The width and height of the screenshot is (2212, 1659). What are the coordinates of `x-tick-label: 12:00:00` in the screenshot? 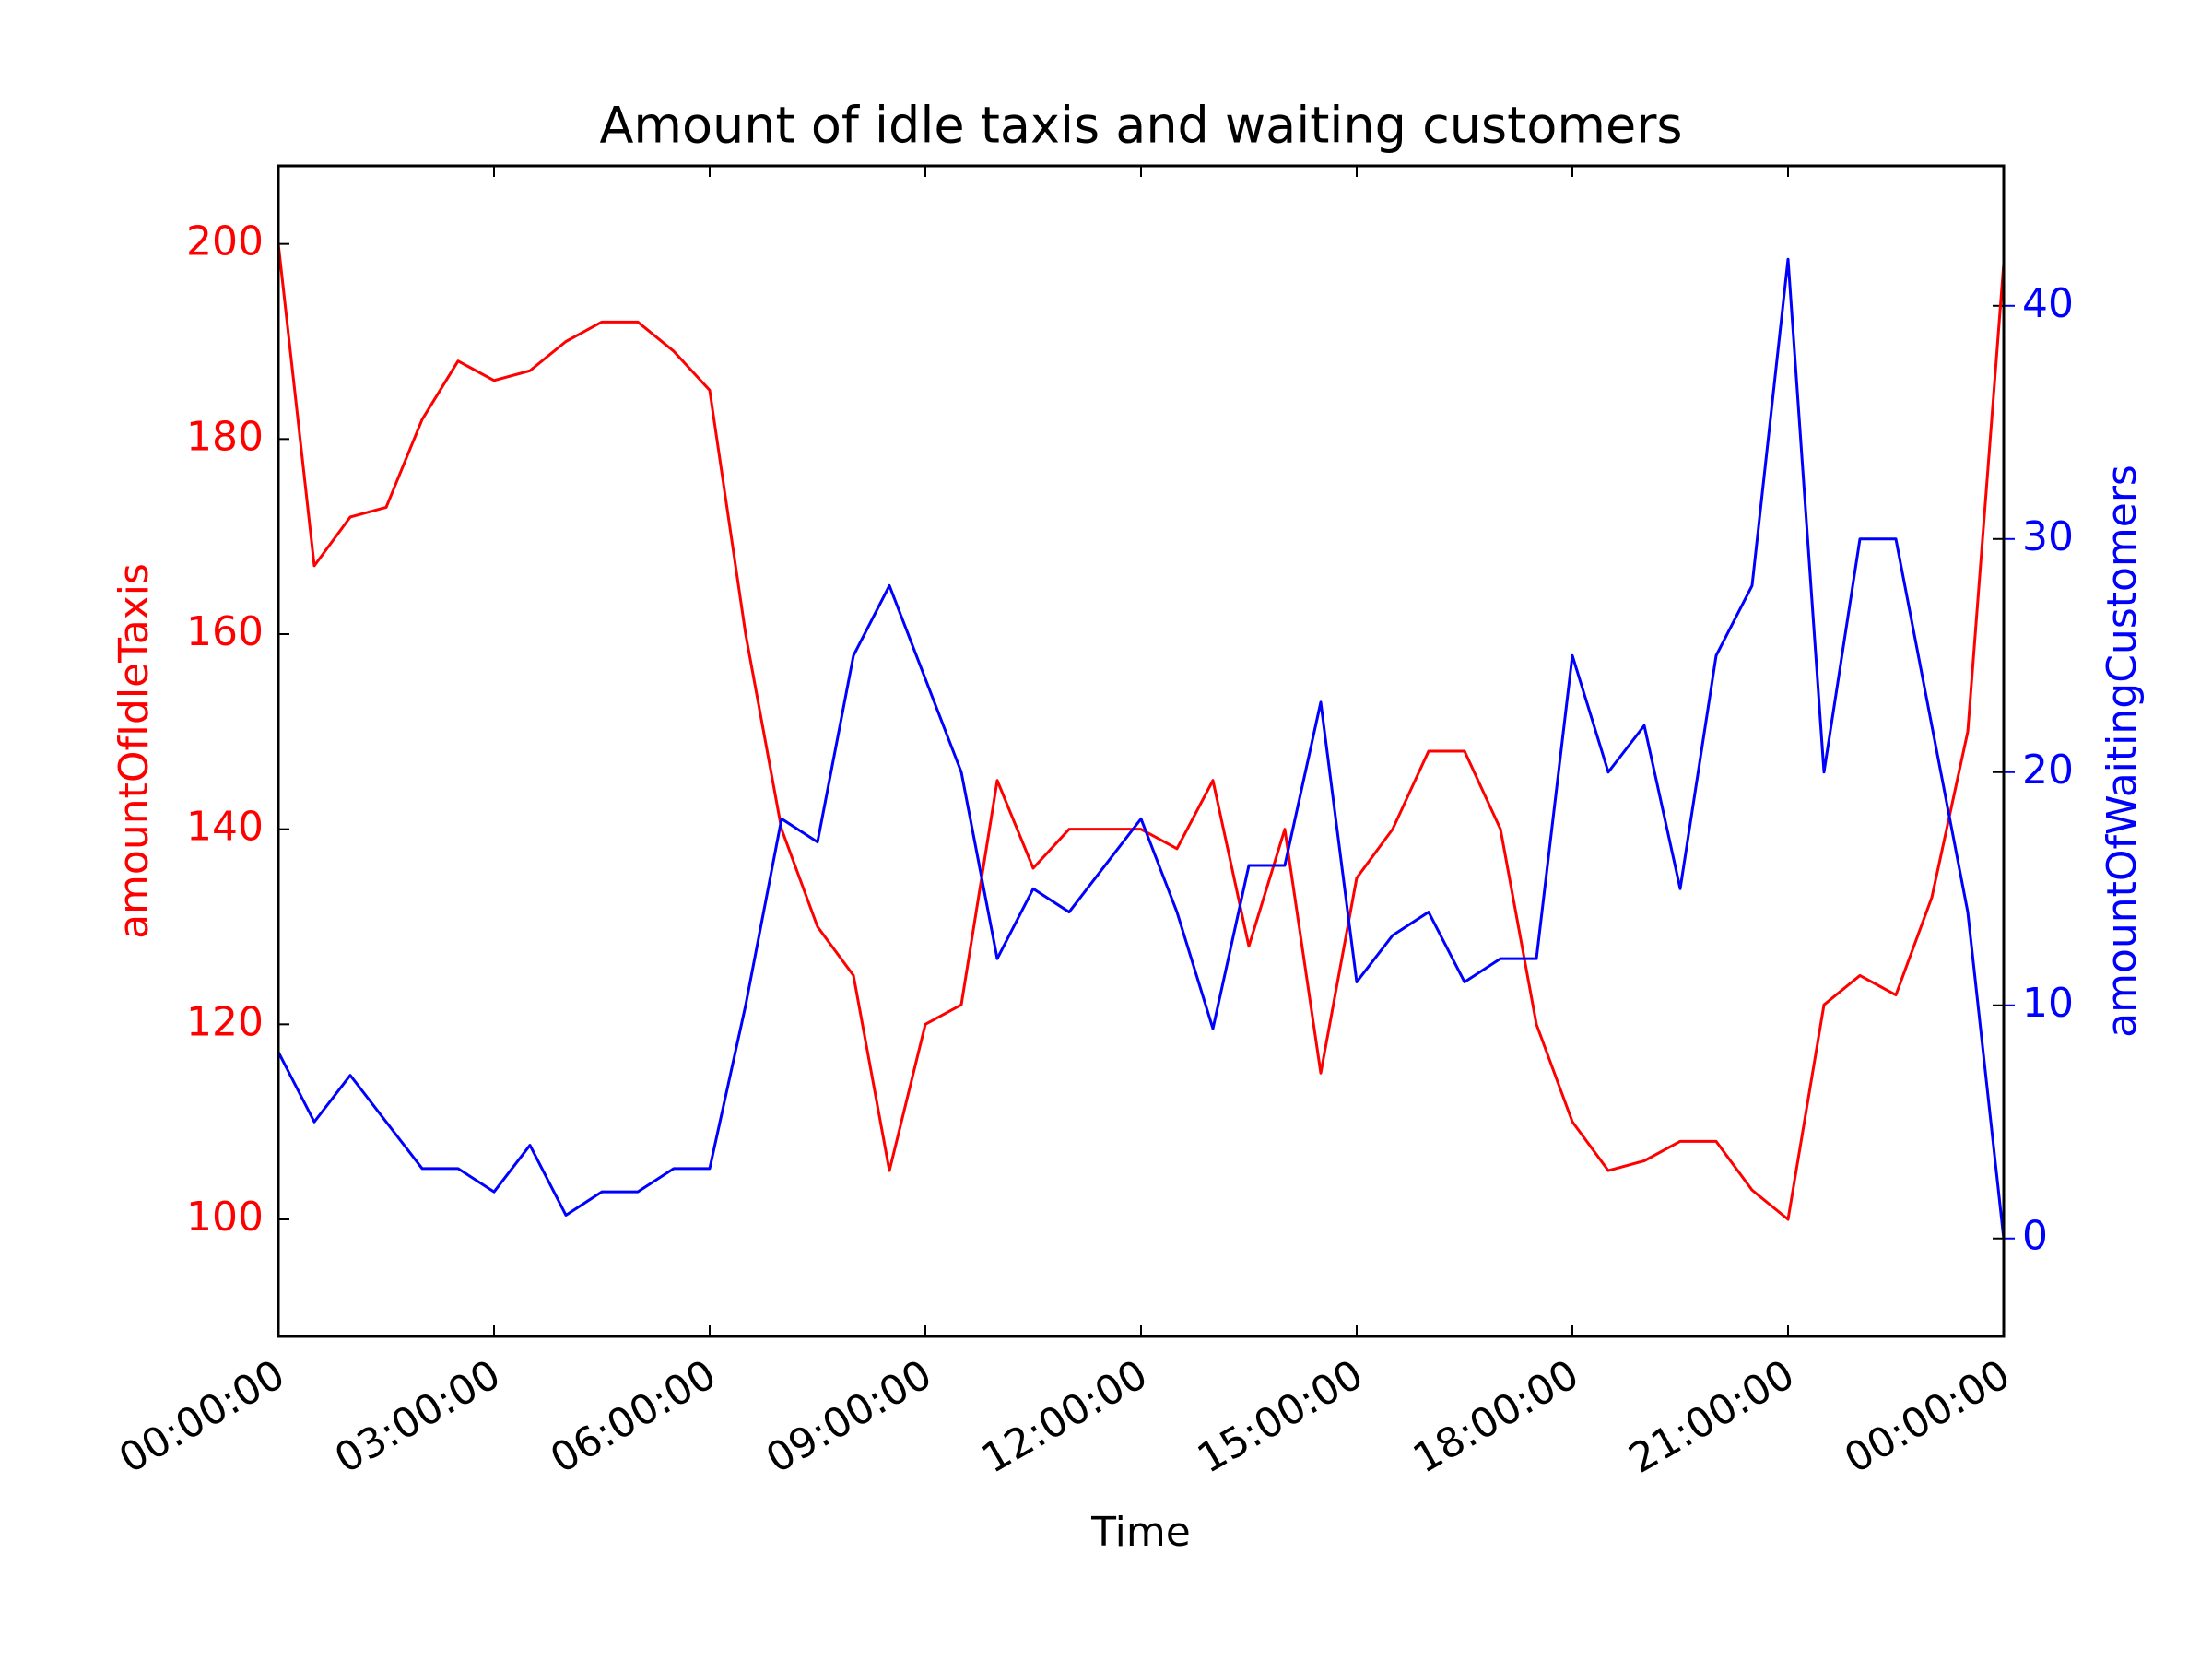 It's located at (1065, 1417).